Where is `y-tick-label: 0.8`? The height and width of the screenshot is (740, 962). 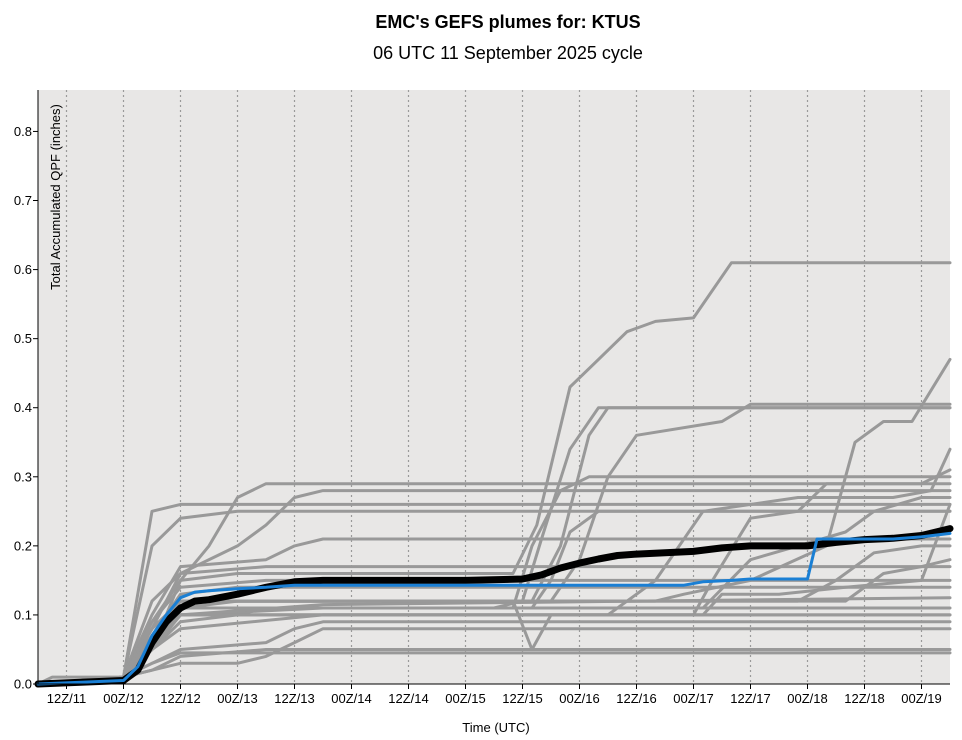 y-tick-label: 0.8 is located at coordinates (23, 131).